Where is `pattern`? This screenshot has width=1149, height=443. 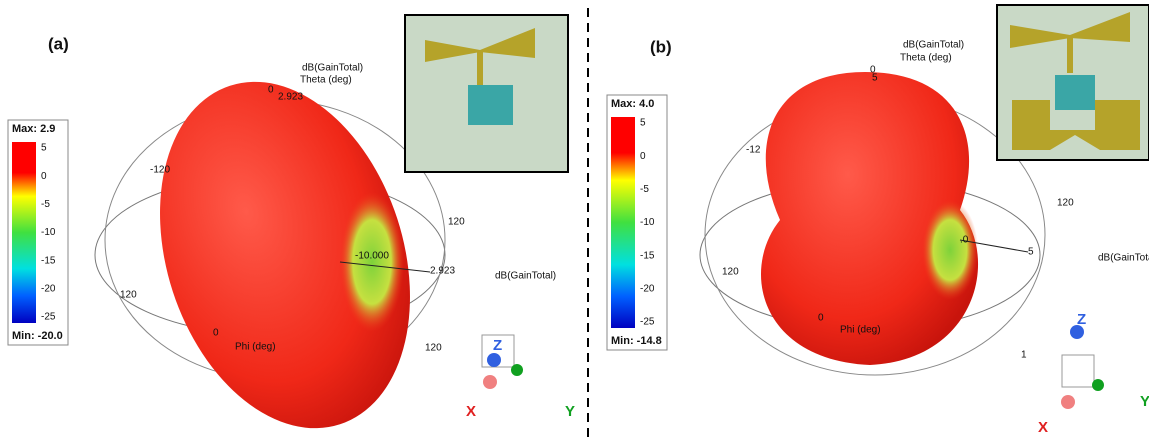
pattern is located at coordinates (869, 218).